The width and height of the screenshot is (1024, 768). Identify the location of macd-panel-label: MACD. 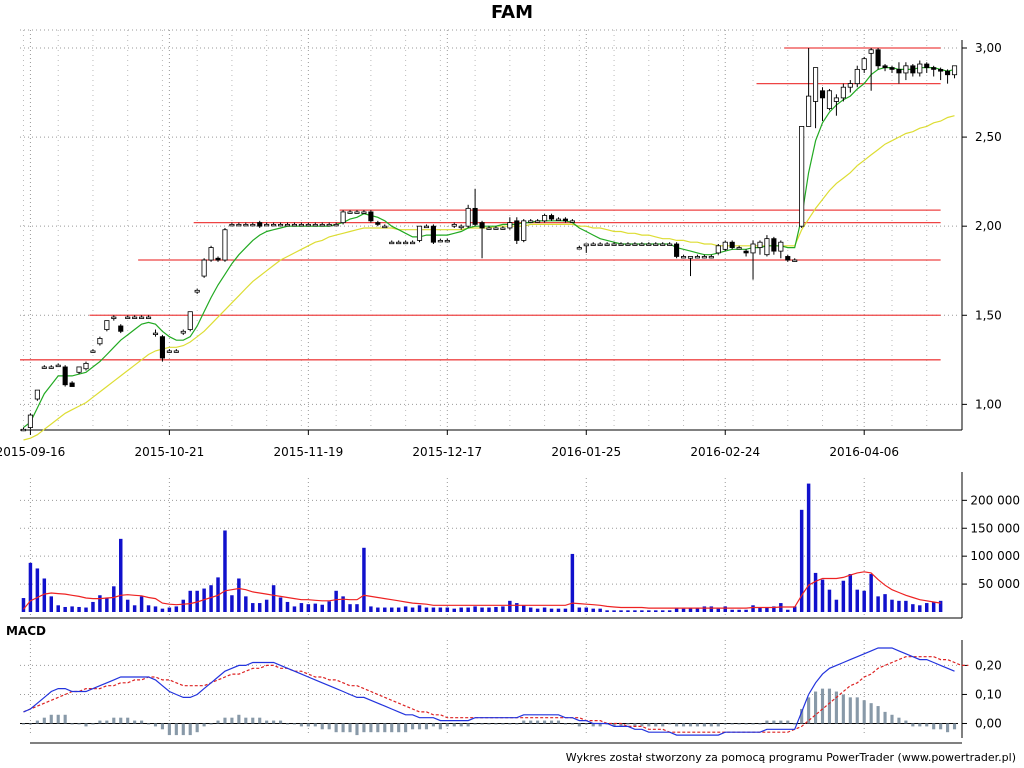
(26, 631).